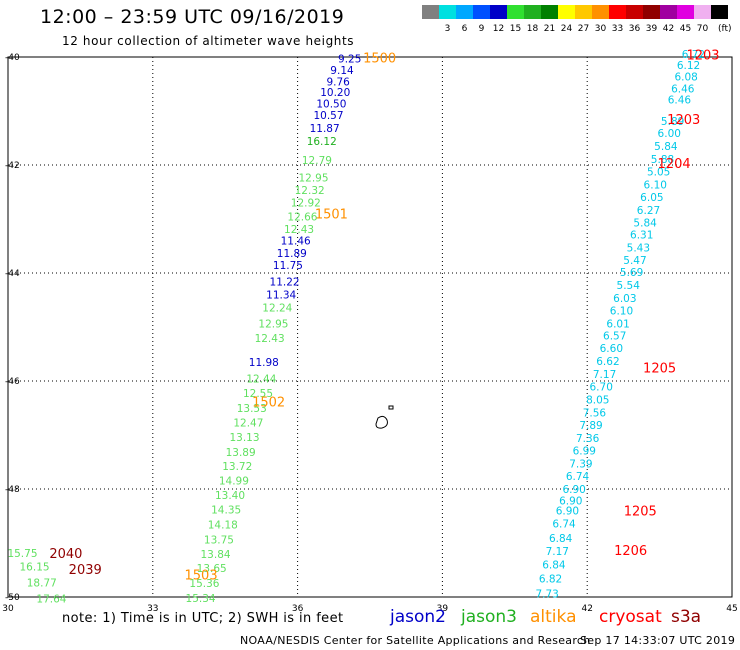 The width and height of the screenshot is (740, 650). Describe the element at coordinates (216, 555) in the screenshot. I see `wave-height-label: 13.84` at that location.